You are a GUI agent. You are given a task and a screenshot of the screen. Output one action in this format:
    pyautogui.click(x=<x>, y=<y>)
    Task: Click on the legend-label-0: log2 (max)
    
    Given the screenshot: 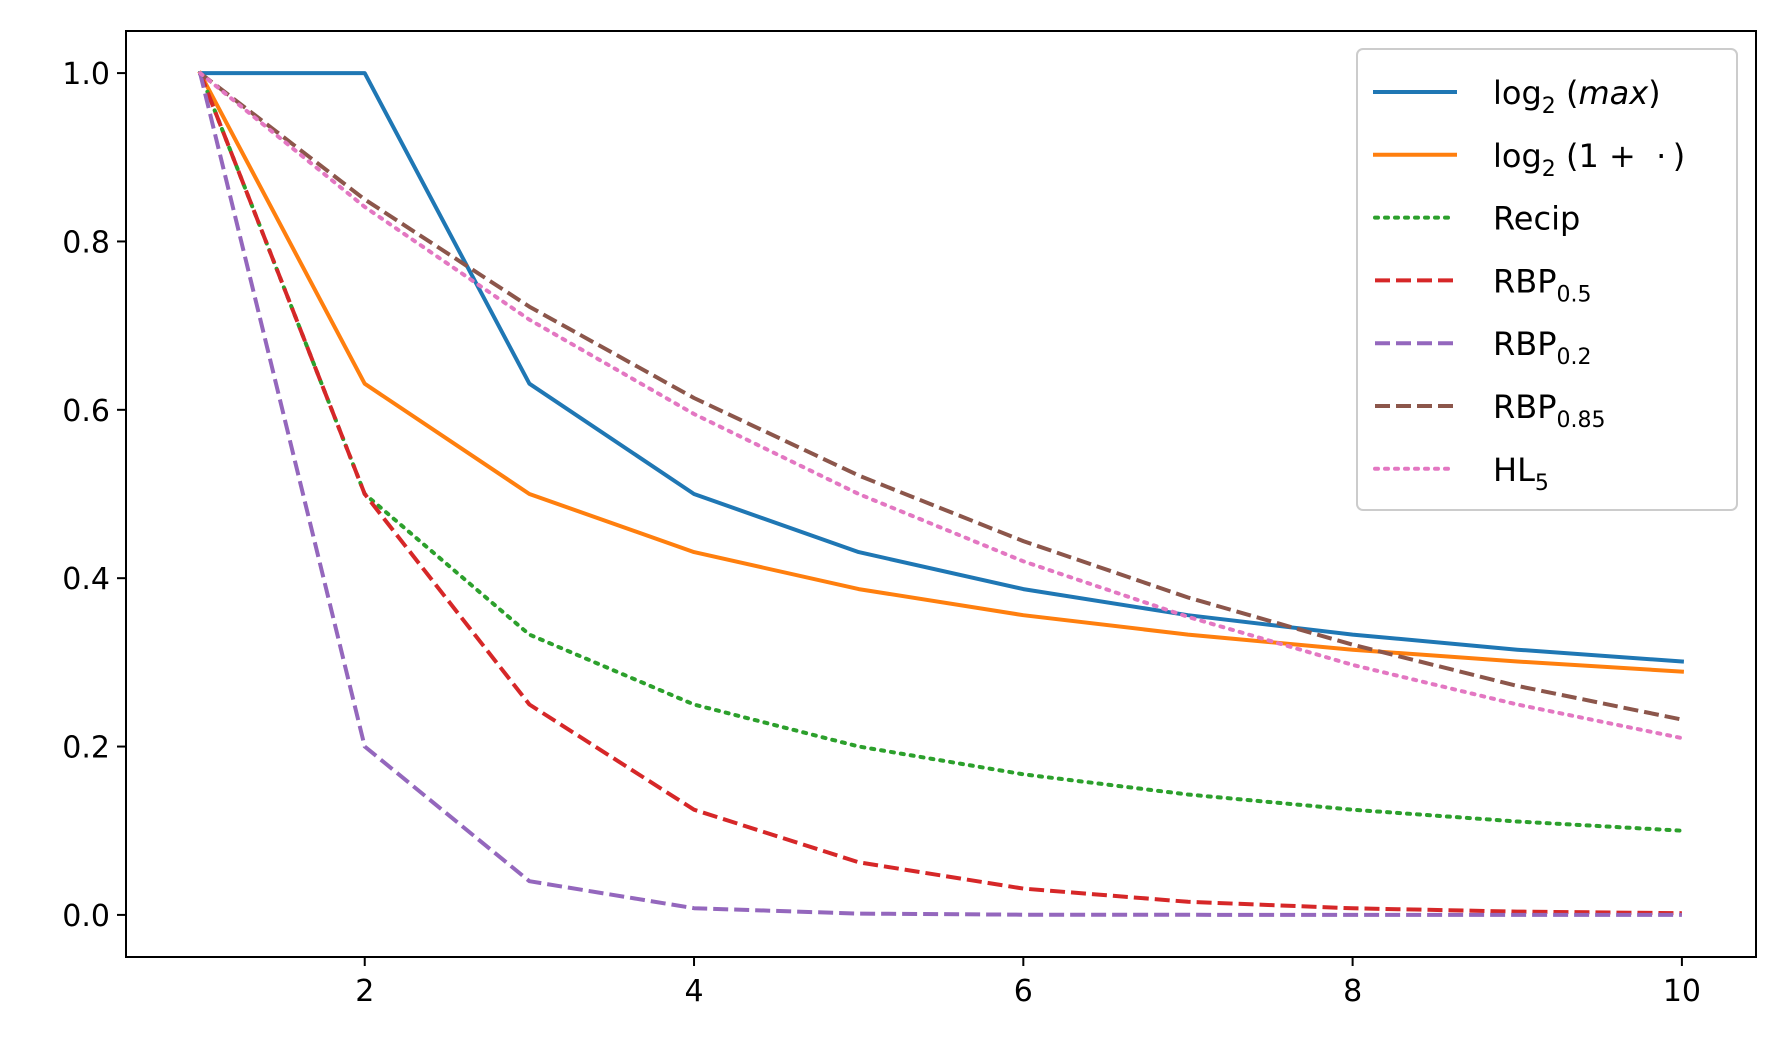 What is the action you would take?
    pyautogui.click(x=1577, y=96)
    